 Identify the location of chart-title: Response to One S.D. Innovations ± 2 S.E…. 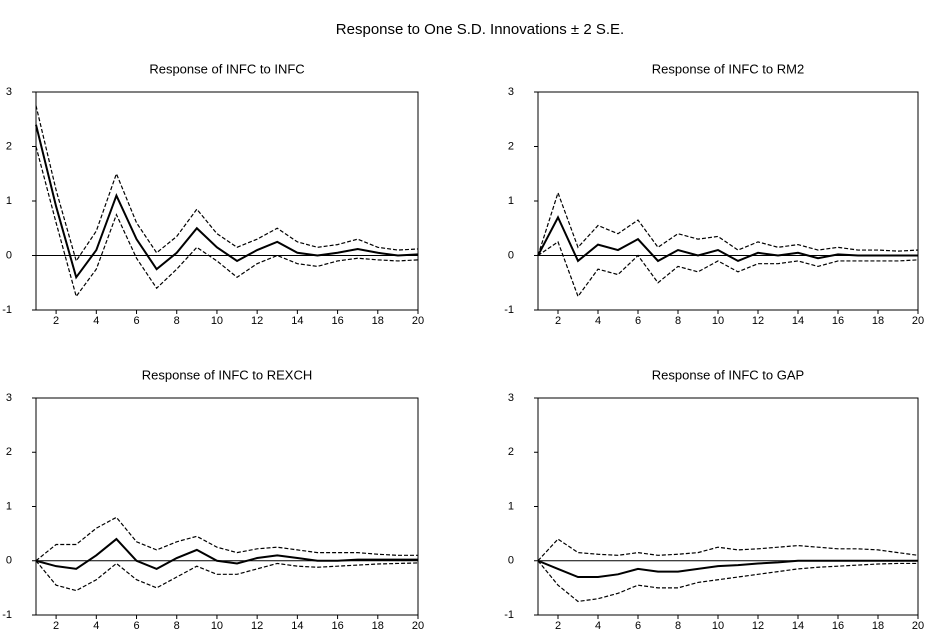
(480, 29).